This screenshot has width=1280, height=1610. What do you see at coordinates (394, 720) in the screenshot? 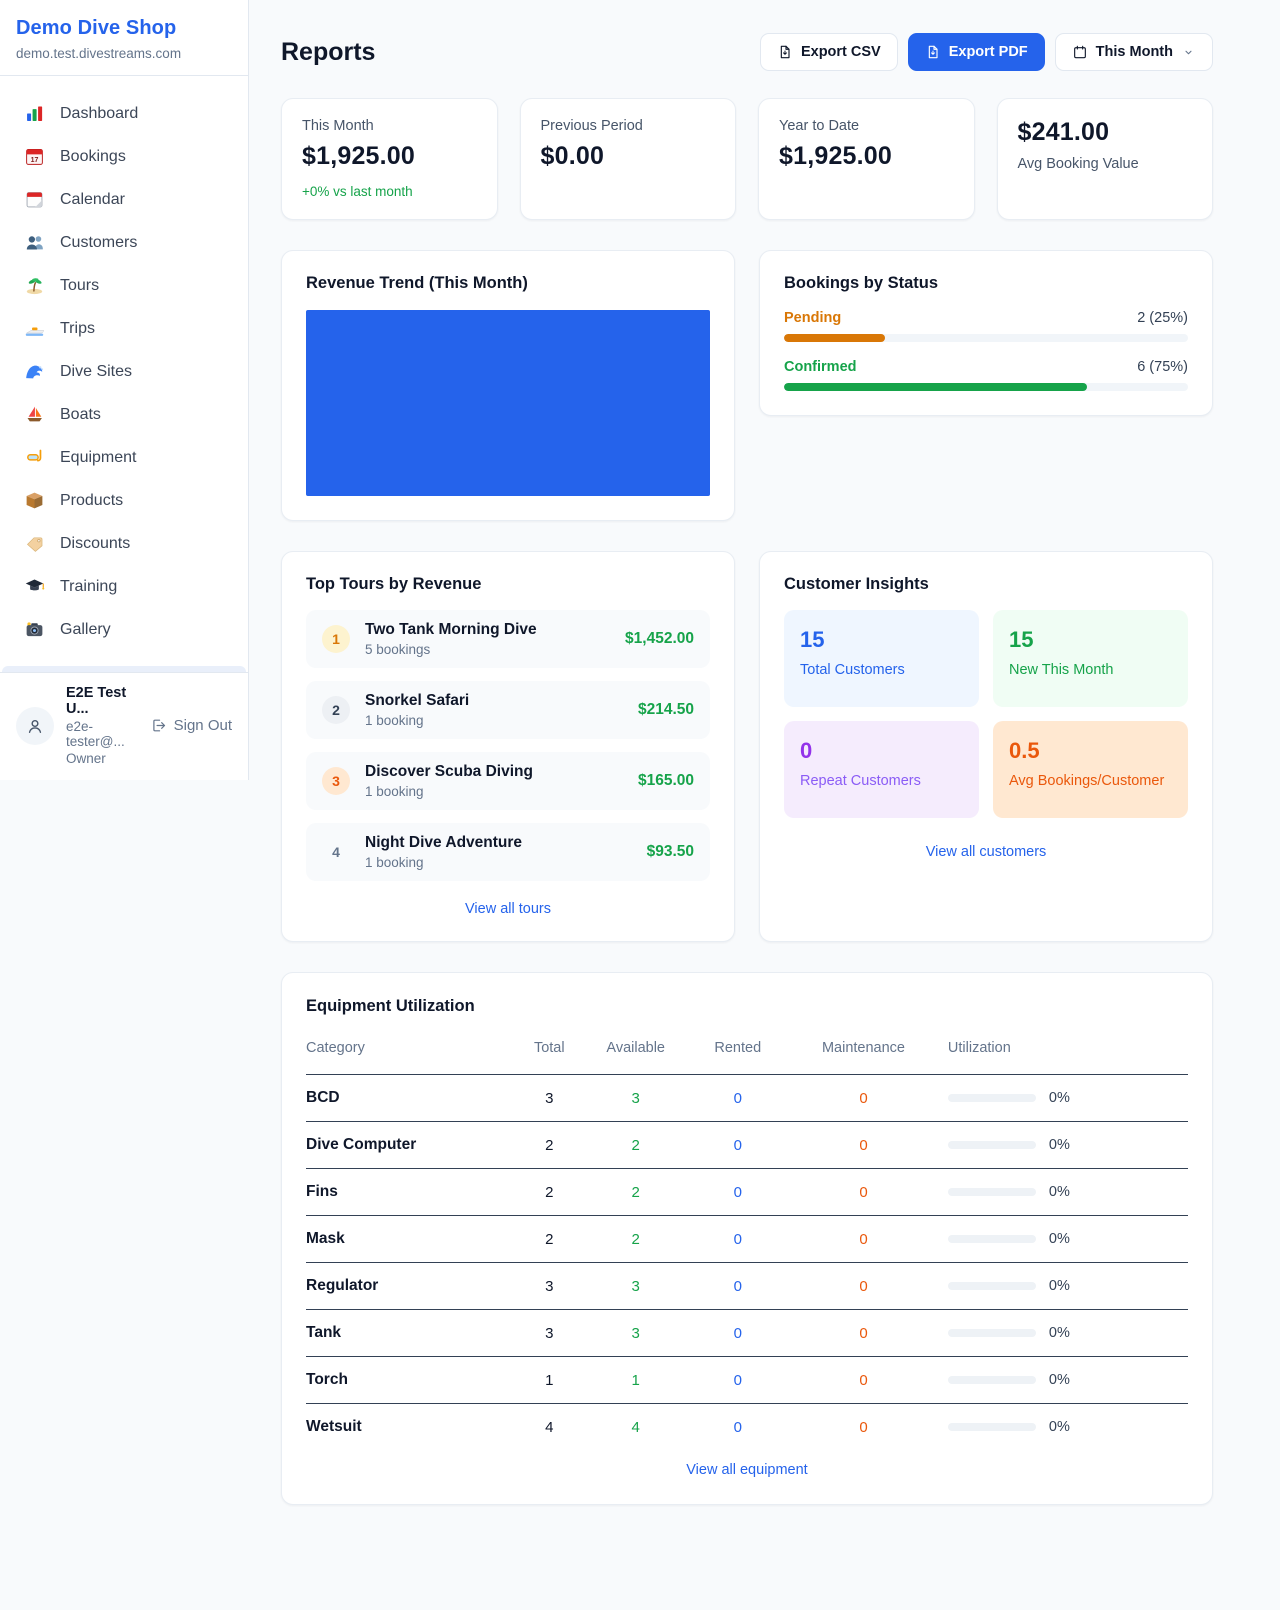
I see `tour-bookings: 1 booking` at bounding box center [394, 720].